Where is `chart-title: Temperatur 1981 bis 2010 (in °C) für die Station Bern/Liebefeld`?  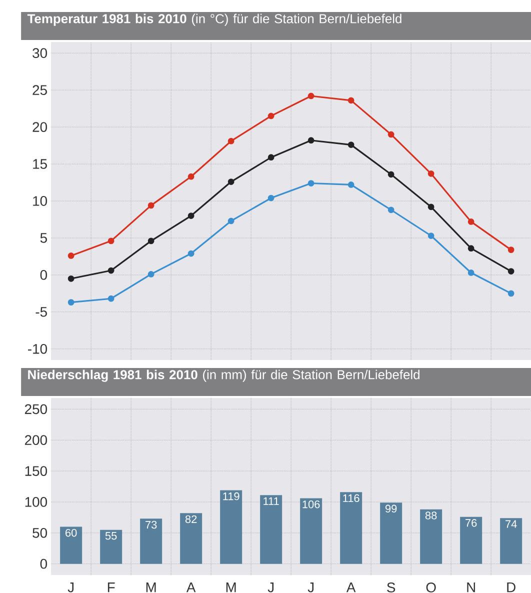 chart-title: Temperatur 1981 bis 2010 (in °C) für die Station Bern/Liebefeld is located at coordinates (214, 20).